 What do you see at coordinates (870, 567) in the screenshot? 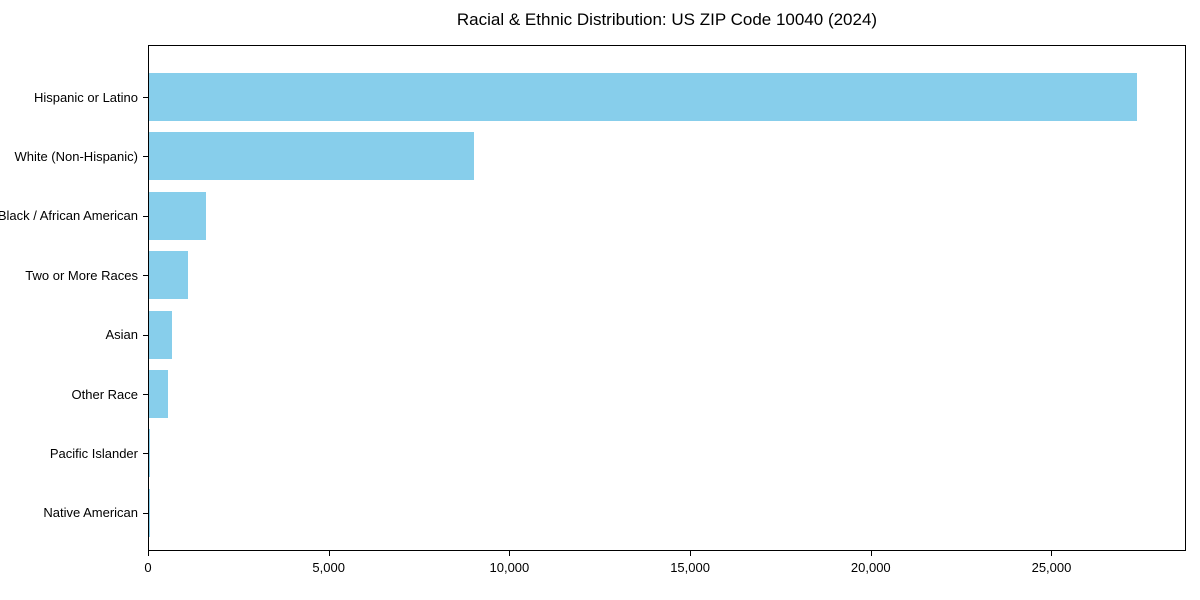
I see `x-tick-label-20-000: 20,000` at bounding box center [870, 567].